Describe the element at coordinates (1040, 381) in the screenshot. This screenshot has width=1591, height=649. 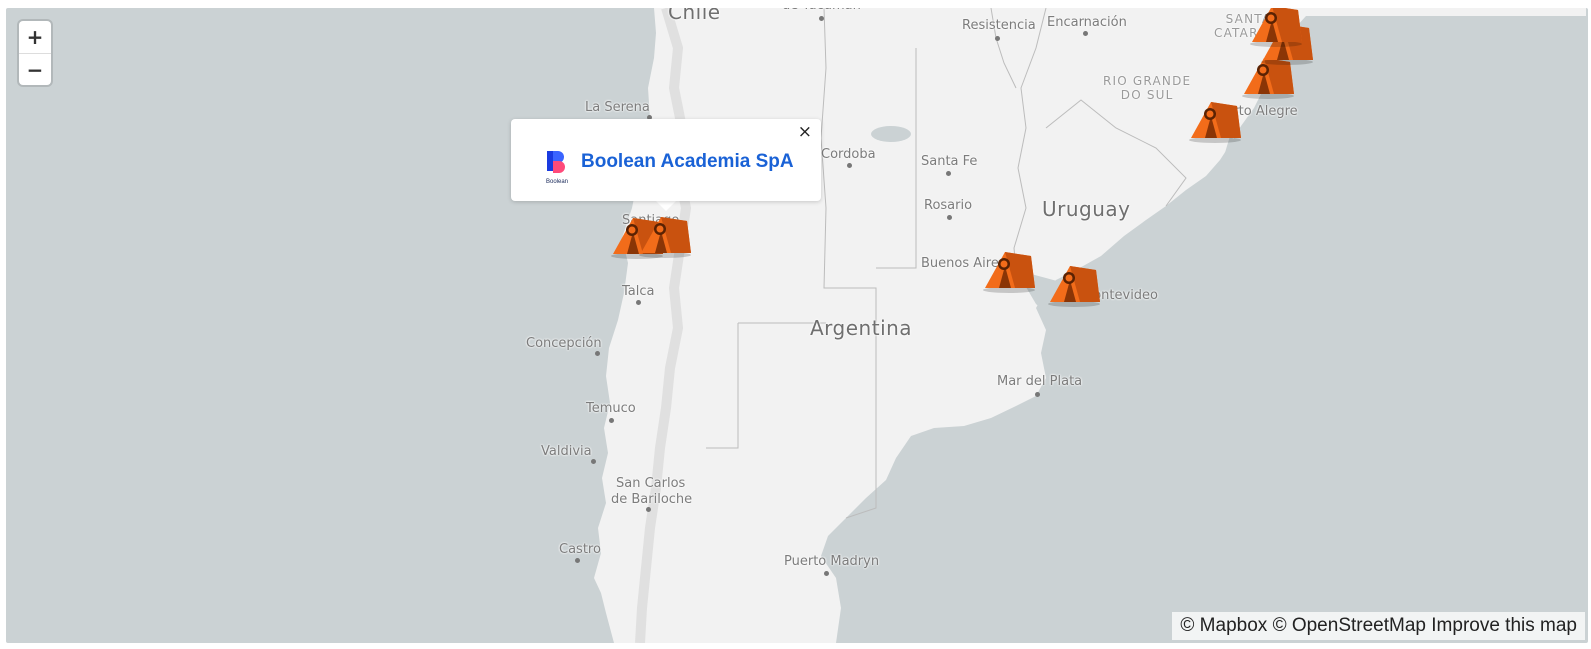
I see `city-label-mar-del-plata: Mar del Plata` at that location.